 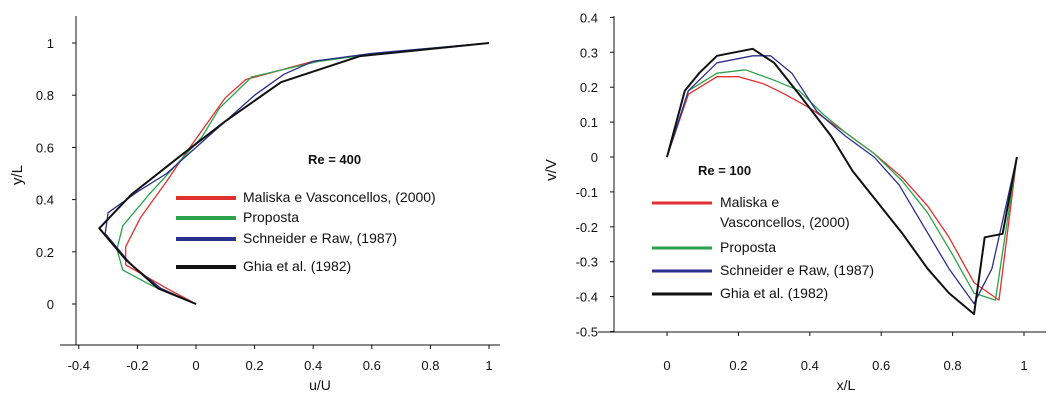 I want to click on y-tick-label: -0.1, so click(x=587, y=192).